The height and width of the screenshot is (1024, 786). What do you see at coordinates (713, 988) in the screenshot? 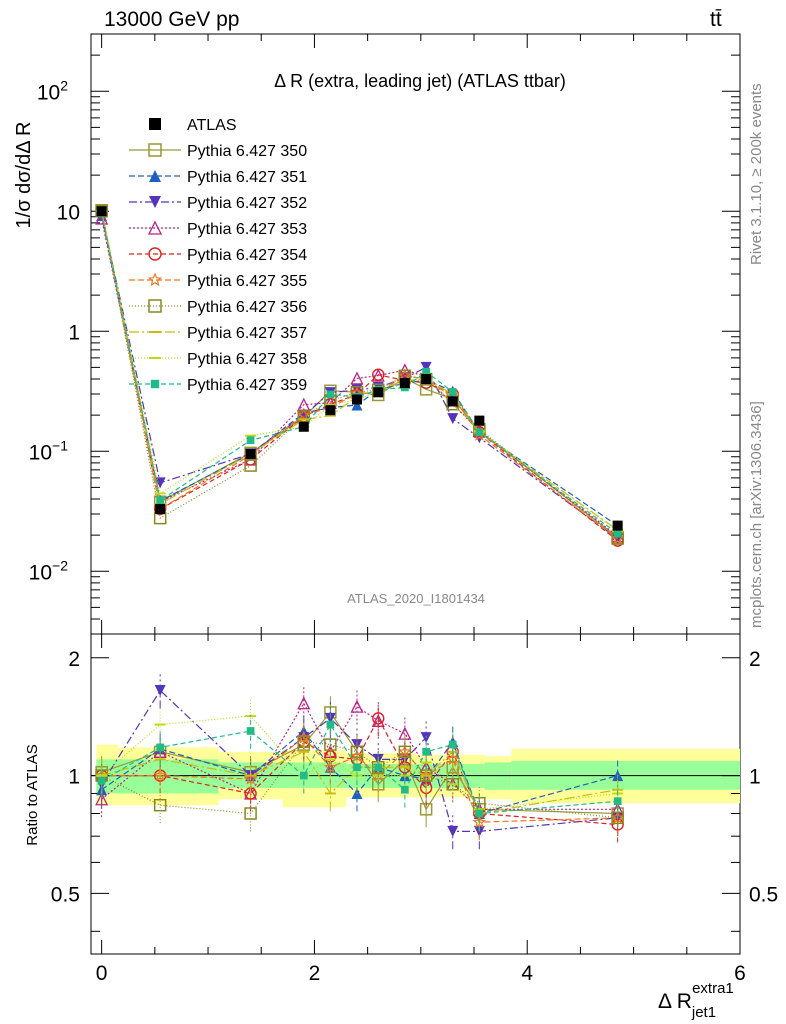
I see `x-label-sup: extra1` at bounding box center [713, 988].